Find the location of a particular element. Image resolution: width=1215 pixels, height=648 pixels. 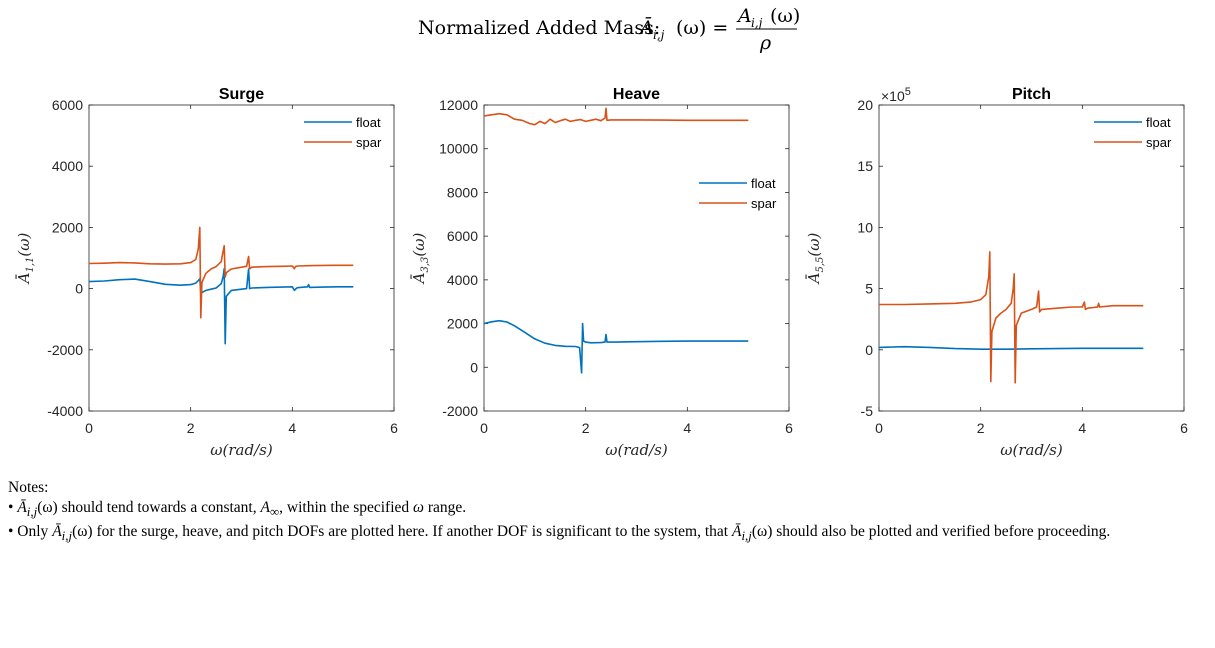

y-tick-label: -4000 is located at coordinates (65, 411).